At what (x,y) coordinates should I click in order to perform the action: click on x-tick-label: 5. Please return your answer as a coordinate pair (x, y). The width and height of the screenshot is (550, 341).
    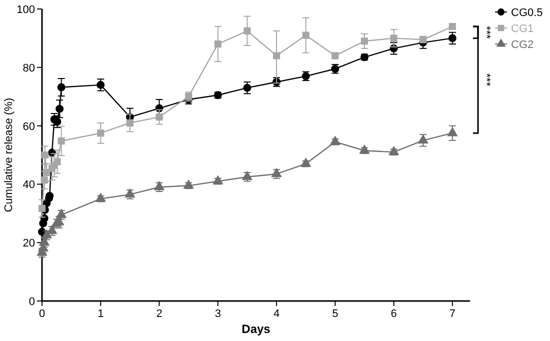
    Looking at the image, I should click on (335, 314).